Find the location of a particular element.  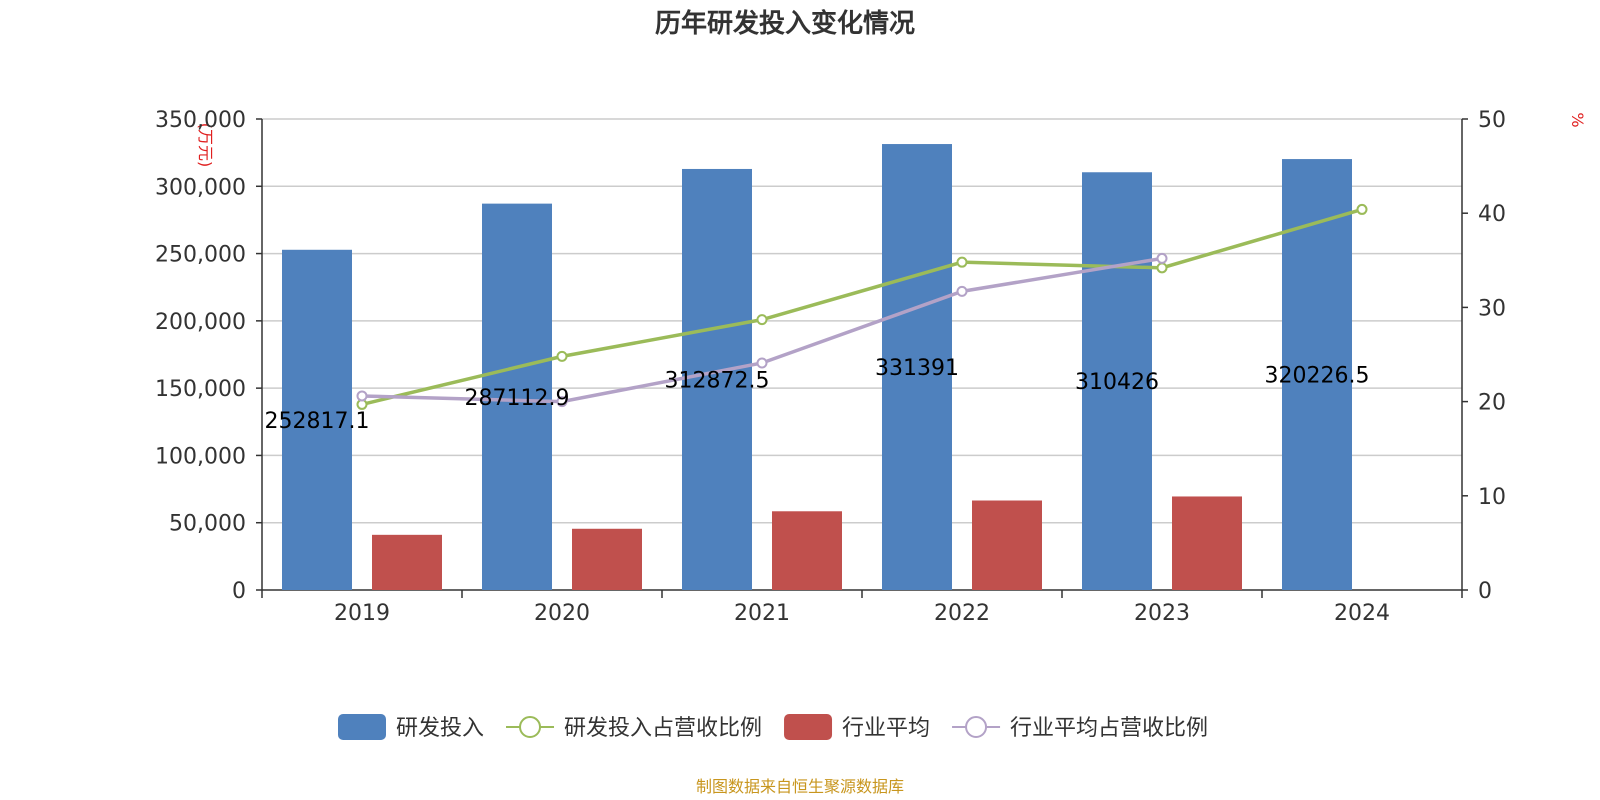

legend-label: 研发投入占营收比例 is located at coordinates (663, 728).